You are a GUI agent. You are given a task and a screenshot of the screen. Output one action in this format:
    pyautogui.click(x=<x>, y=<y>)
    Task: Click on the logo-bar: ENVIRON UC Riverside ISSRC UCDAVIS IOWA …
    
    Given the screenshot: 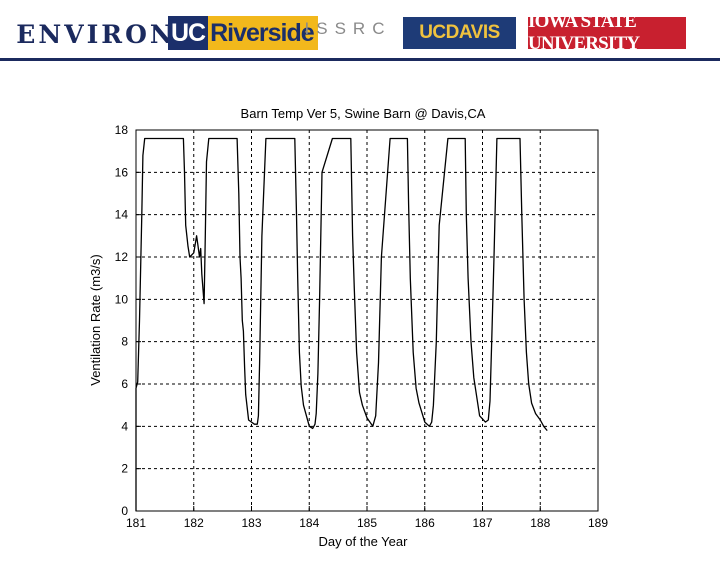 What is the action you would take?
    pyautogui.click(x=360, y=35)
    